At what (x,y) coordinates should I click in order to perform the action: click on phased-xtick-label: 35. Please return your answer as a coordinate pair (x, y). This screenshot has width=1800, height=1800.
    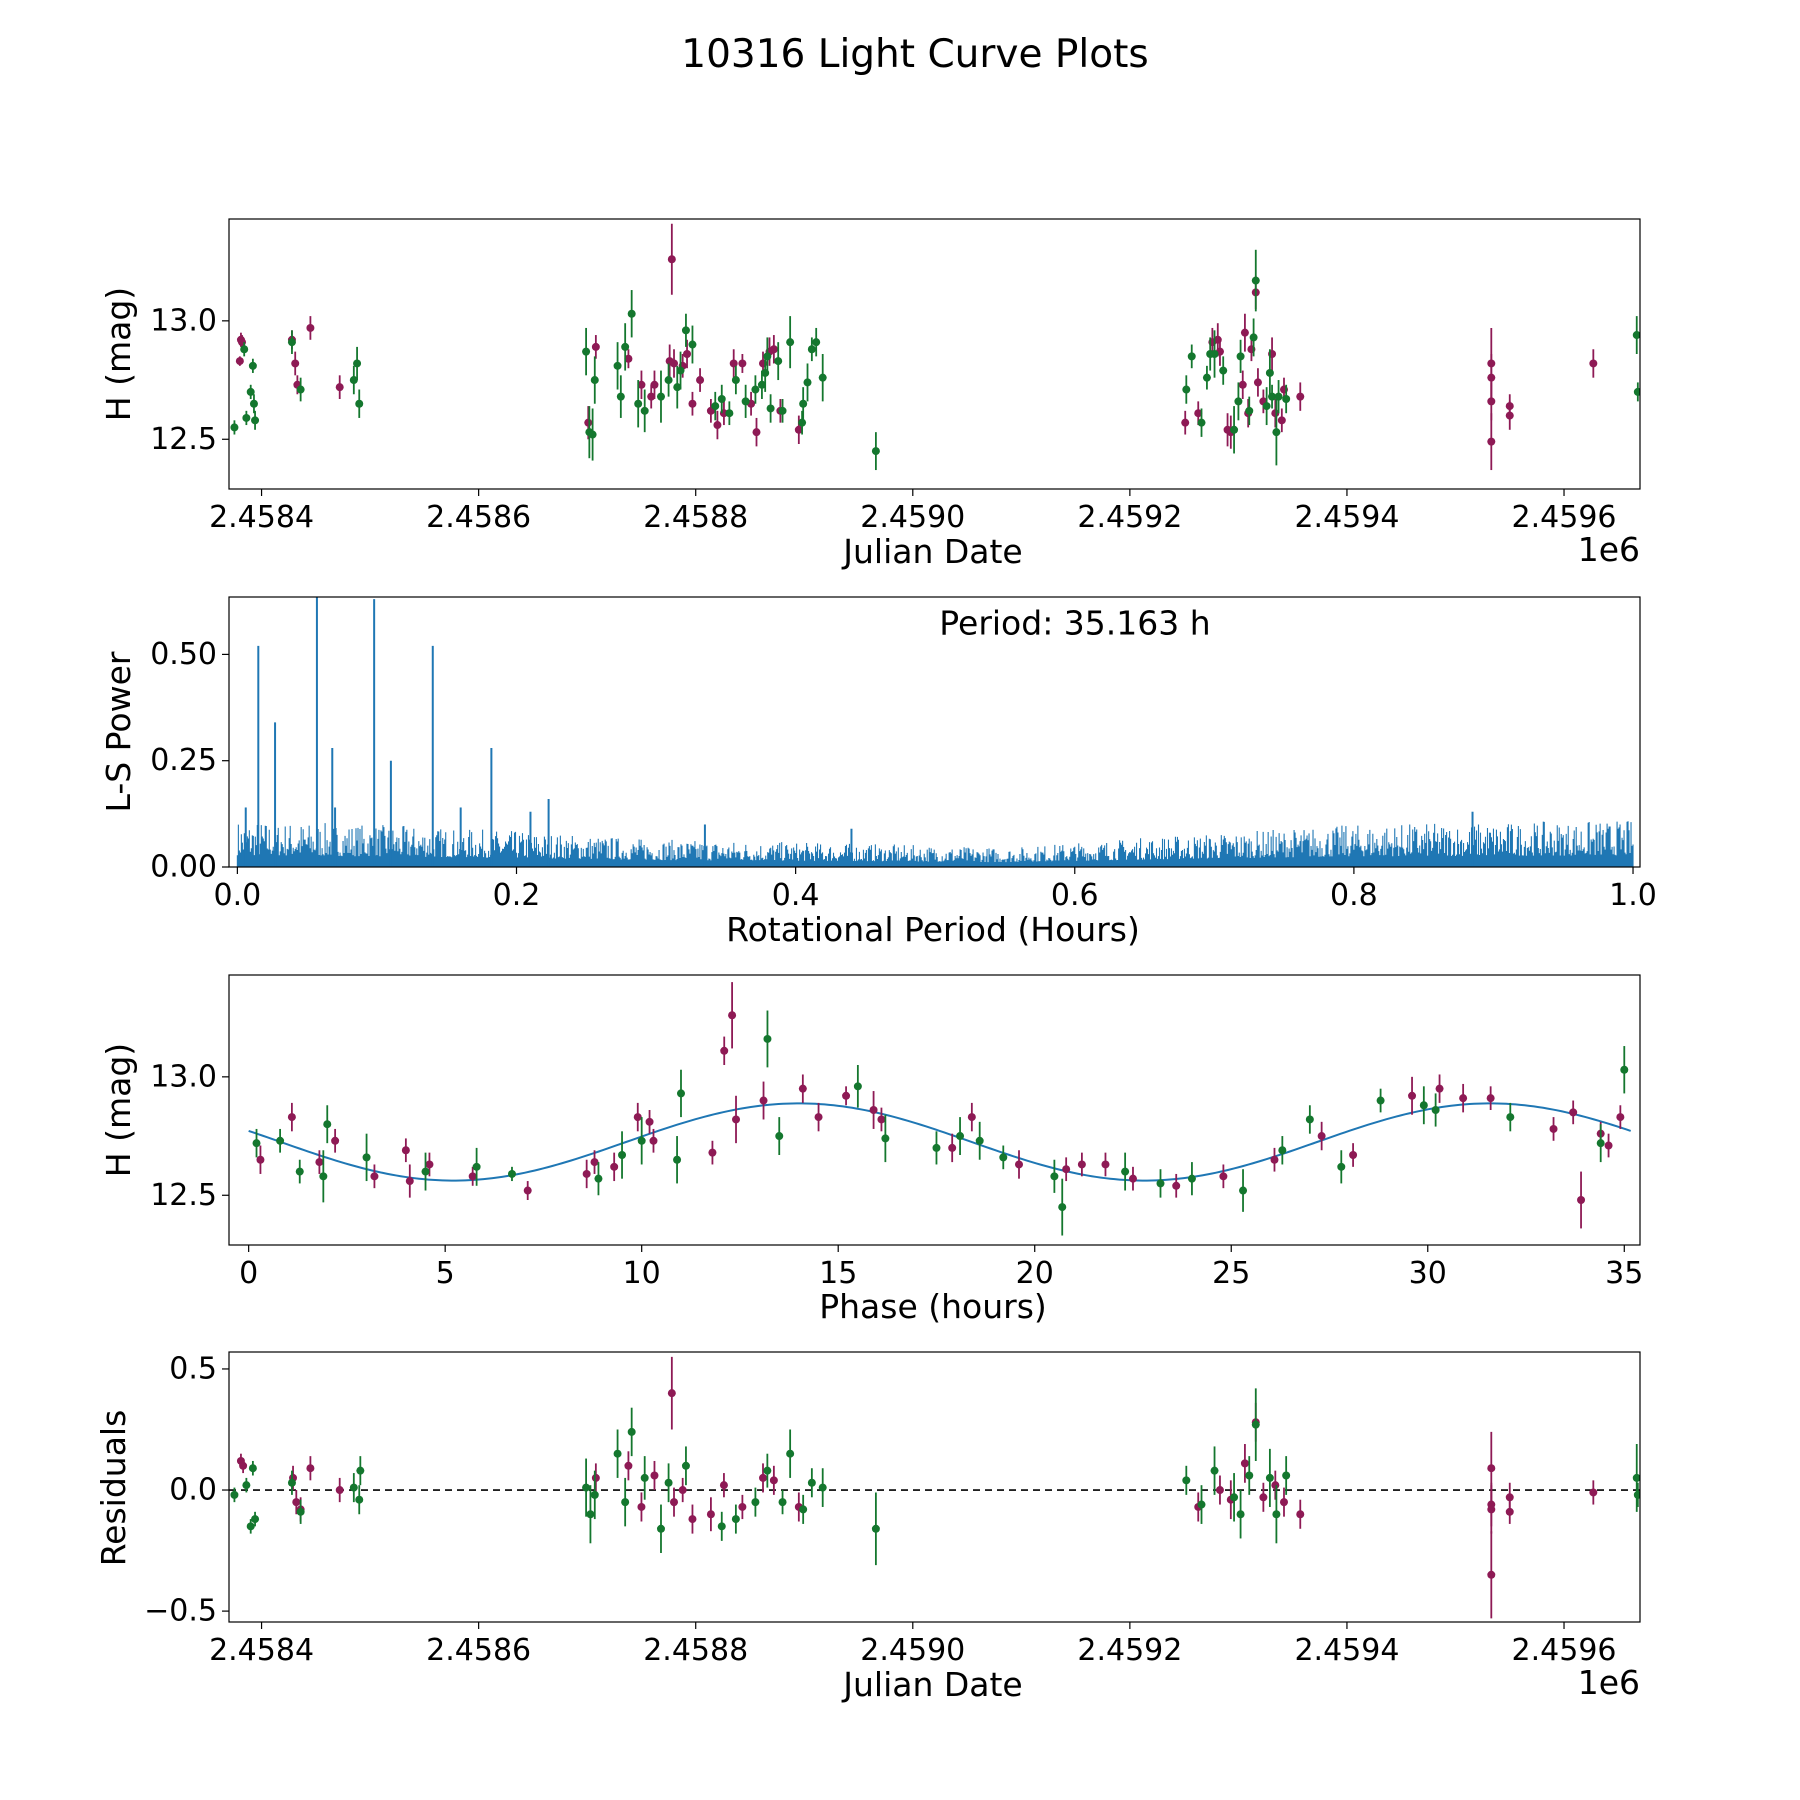
    Looking at the image, I should click on (1624, 1273).